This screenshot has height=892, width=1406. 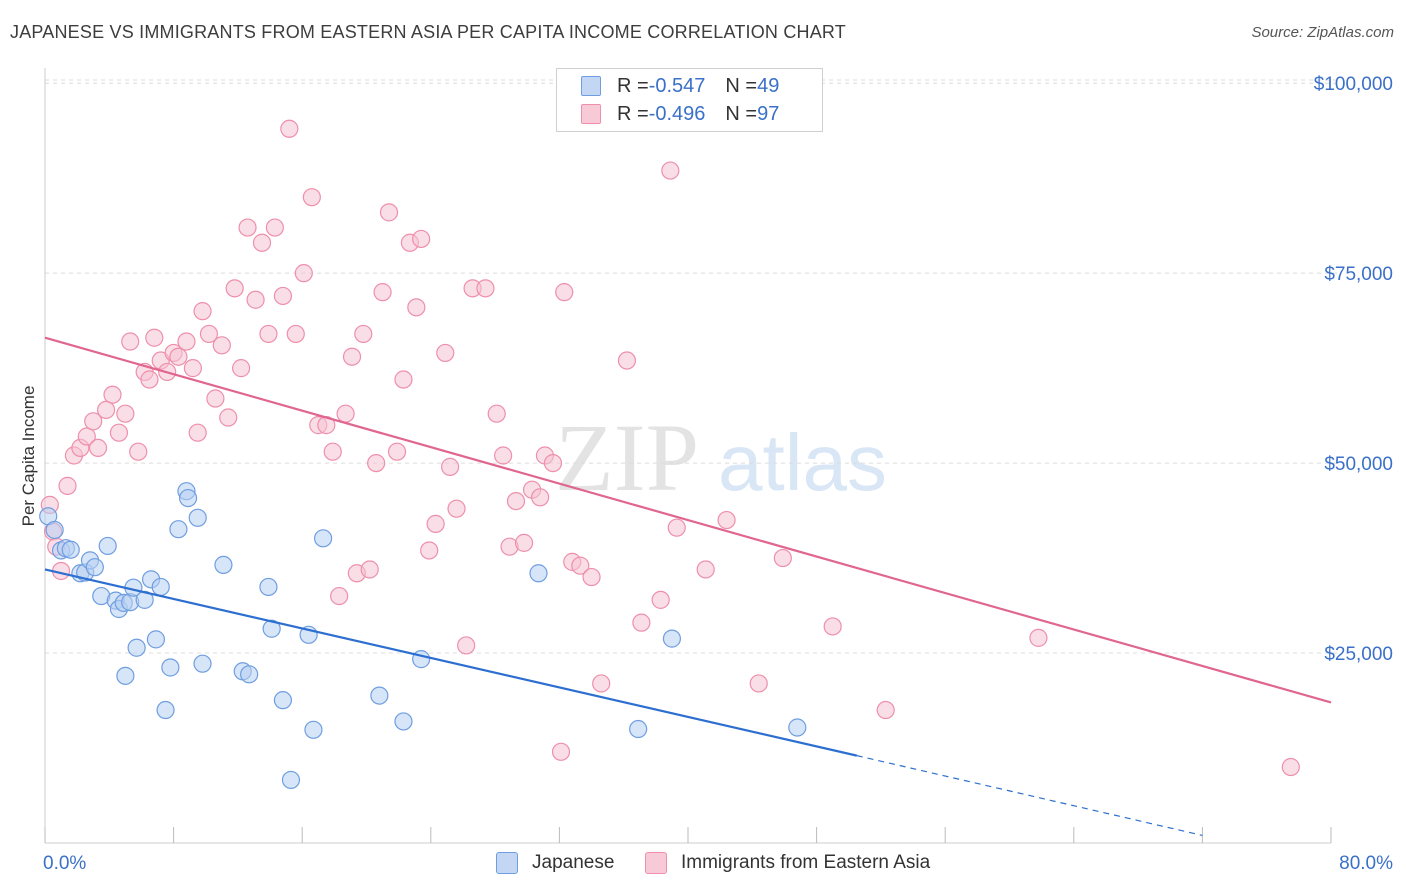 What do you see at coordinates (591, 86) in the screenshot?
I see `japanese-swatch` at bounding box center [591, 86].